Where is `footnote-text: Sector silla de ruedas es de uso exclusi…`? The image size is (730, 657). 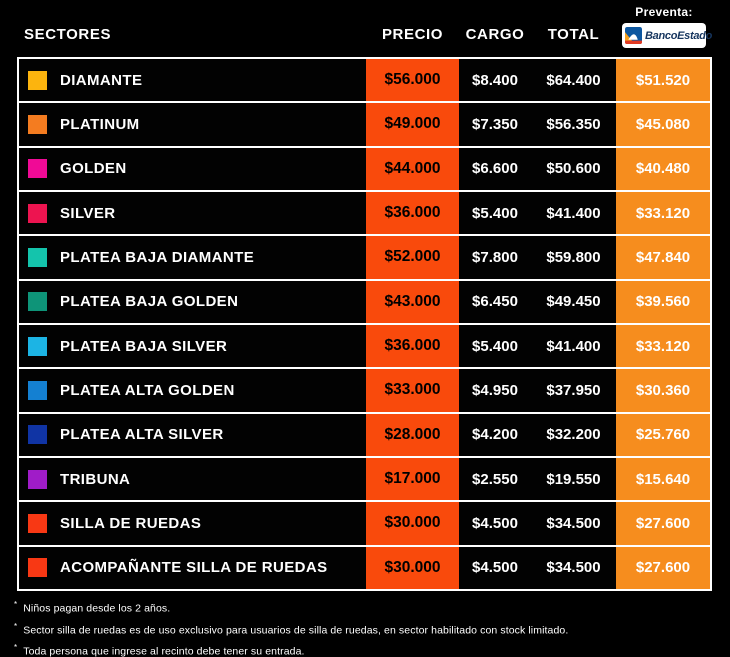 footnote-text: Sector silla de ruedas es de uso exclusi… is located at coordinates (296, 630).